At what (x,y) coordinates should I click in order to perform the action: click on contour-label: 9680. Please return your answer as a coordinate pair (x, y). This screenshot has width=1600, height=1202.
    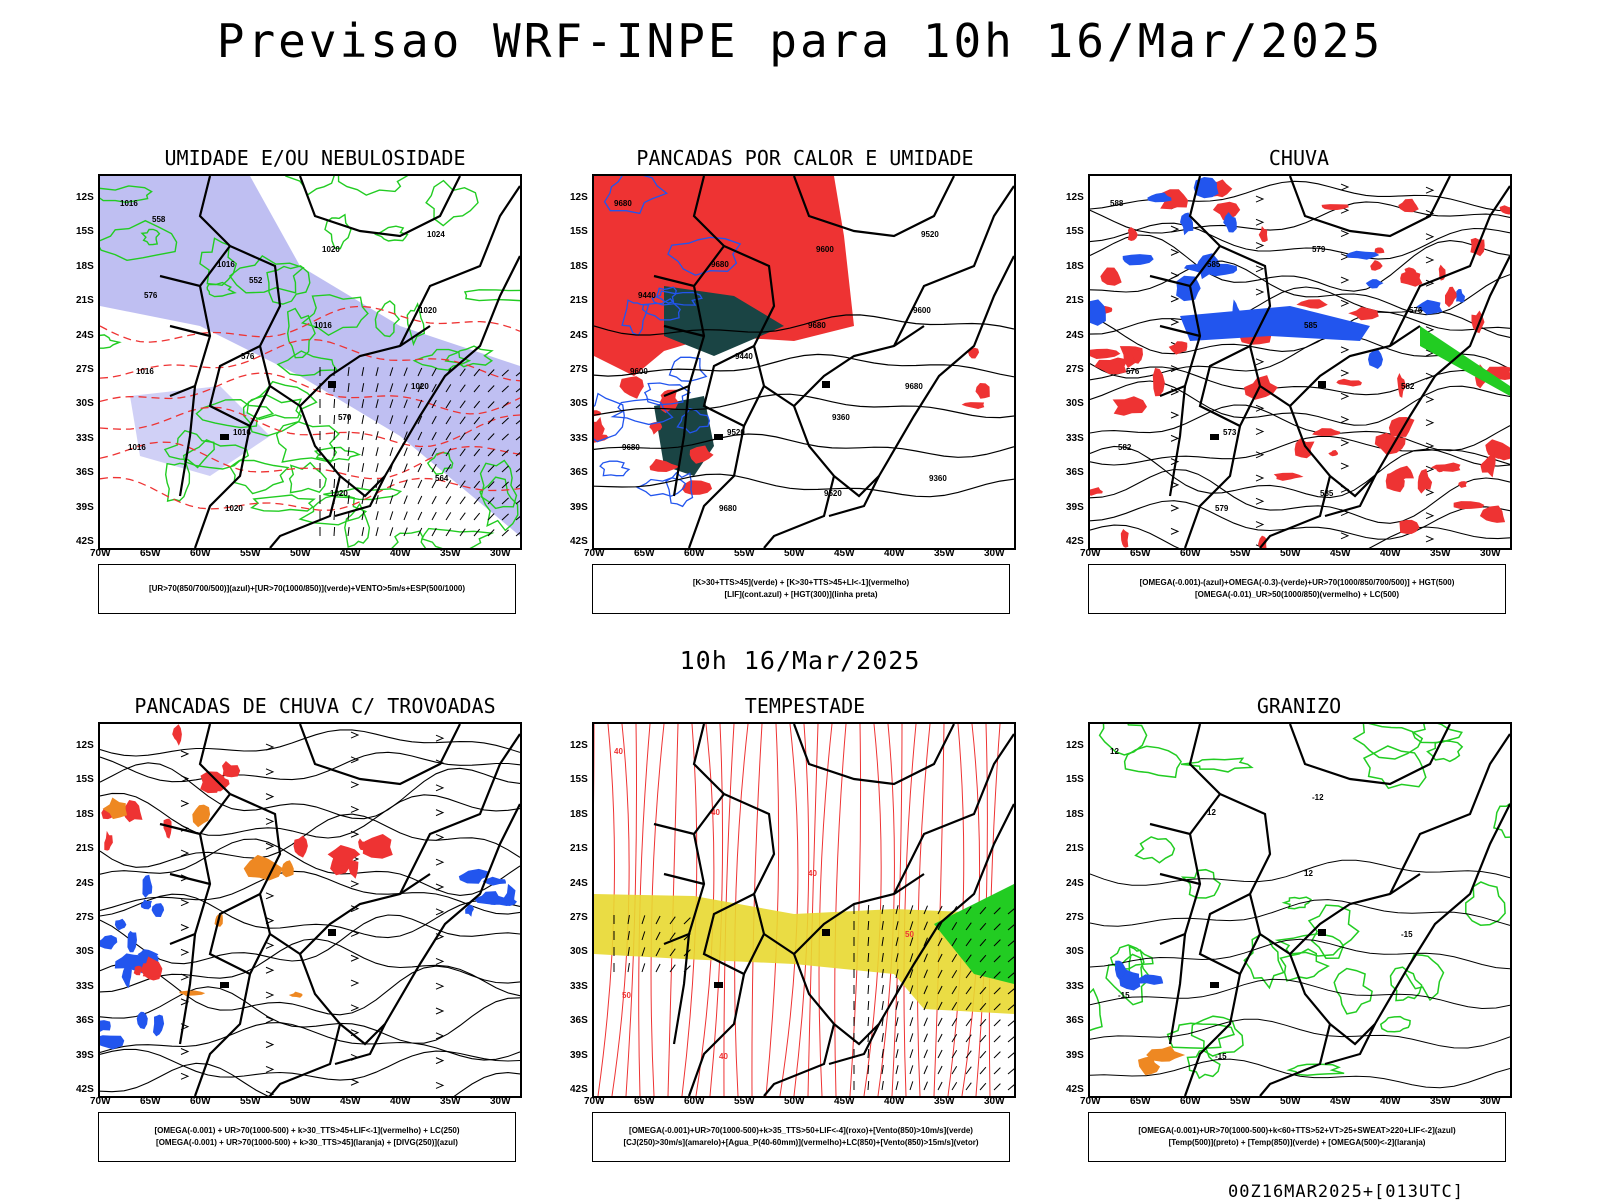
    Looking at the image, I should click on (720, 264).